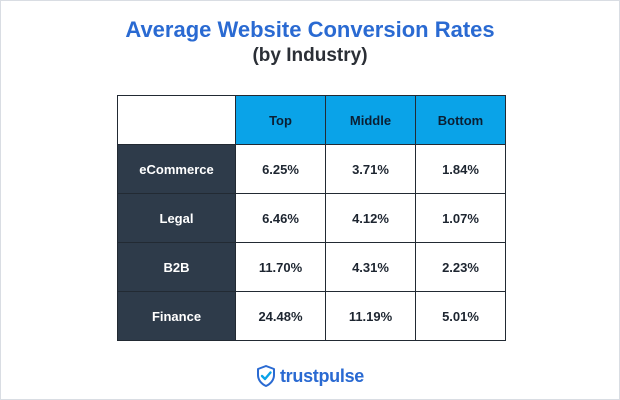 Image resolution: width=620 pixels, height=400 pixels. What do you see at coordinates (370, 169) in the screenshot?
I see `table-cell: 3.71%` at bounding box center [370, 169].